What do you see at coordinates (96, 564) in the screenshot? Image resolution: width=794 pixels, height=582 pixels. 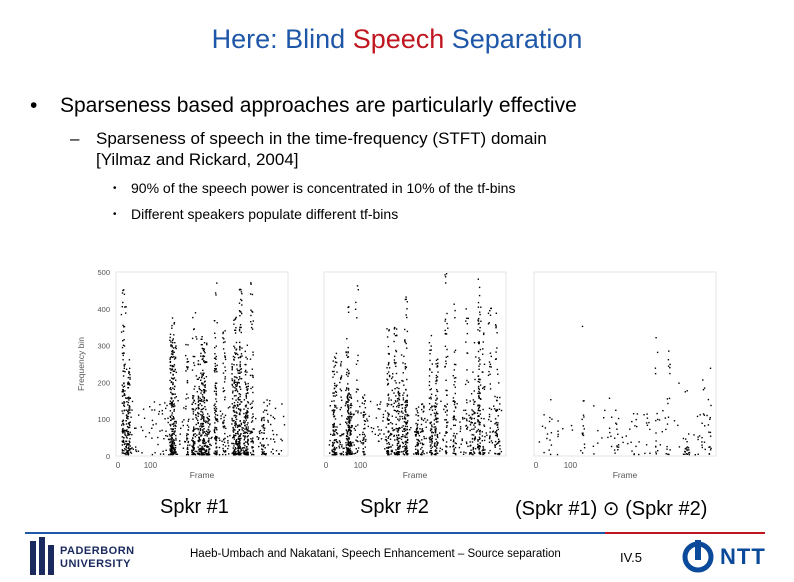 I see `university-line2: UNIVERSITY` at bounding box center [96, 564].